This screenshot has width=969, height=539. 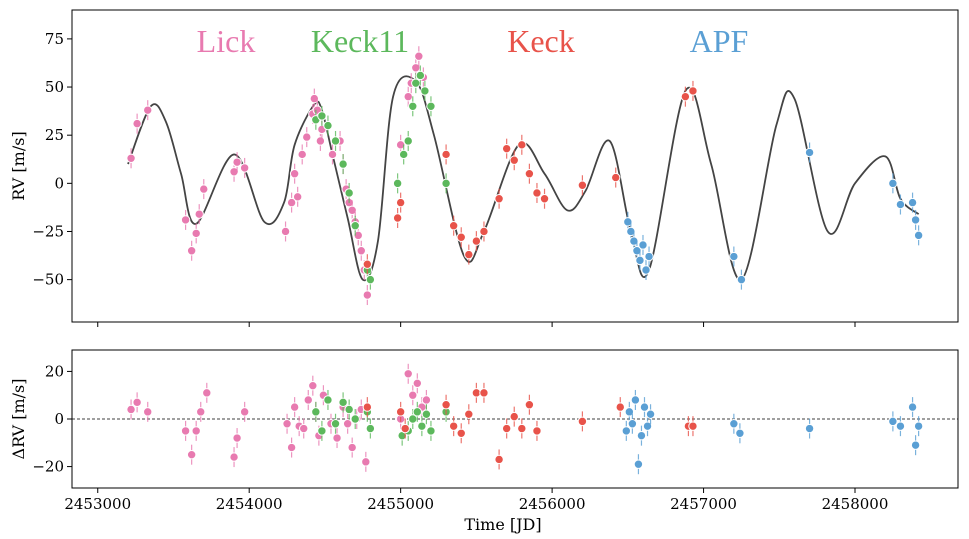 I want to click on y-tick-label: 20, so click(x=54, y=371).